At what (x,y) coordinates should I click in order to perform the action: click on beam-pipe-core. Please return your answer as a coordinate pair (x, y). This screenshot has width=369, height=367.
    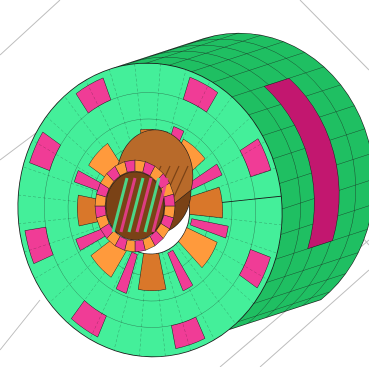
    Looking at the image, I should click on (144, 191).